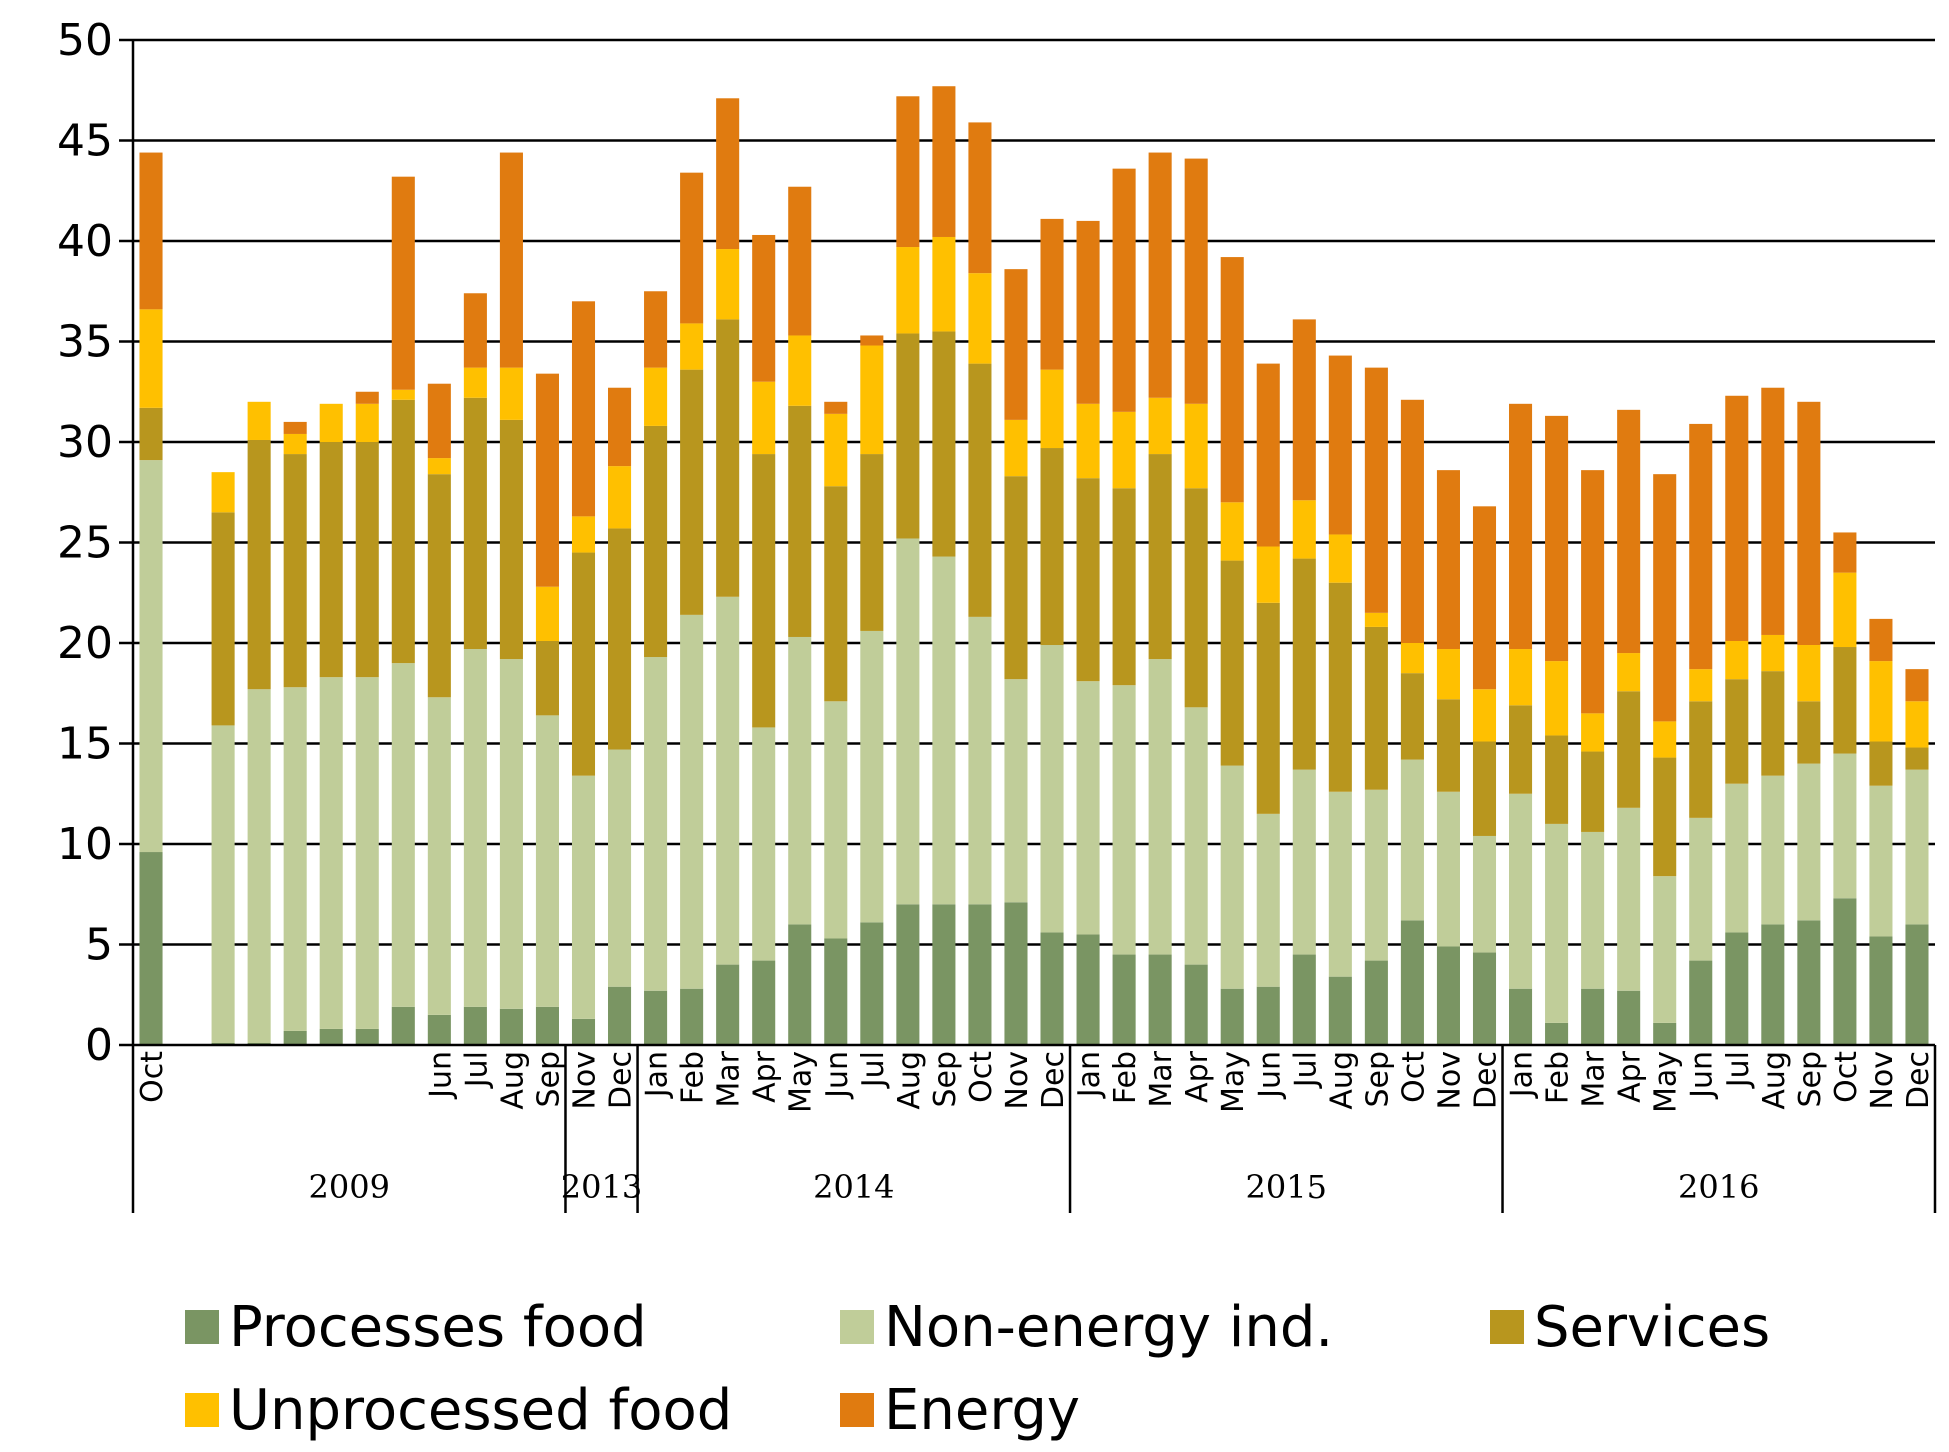 This screenshot has width=1949, height=1452. Describe the element at coordinates (85, 141) in the screenshot. I see `y-tick-label: 45` at that location.